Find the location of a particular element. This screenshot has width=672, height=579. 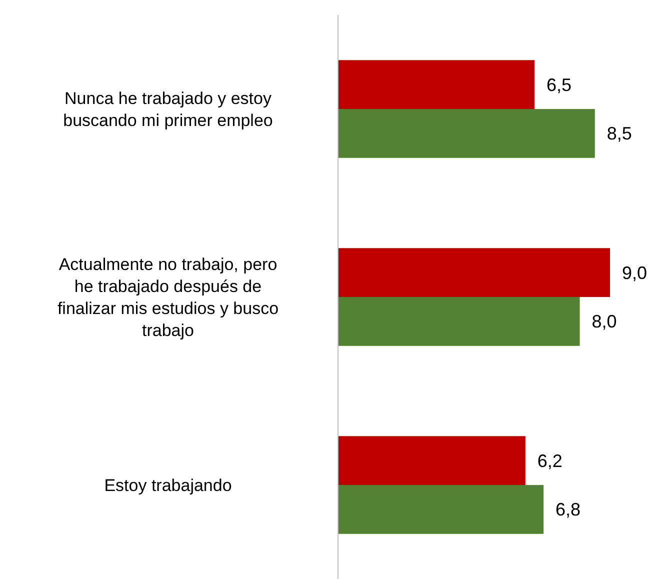

data-label: 8,5 is located at coordinates (619, 134).